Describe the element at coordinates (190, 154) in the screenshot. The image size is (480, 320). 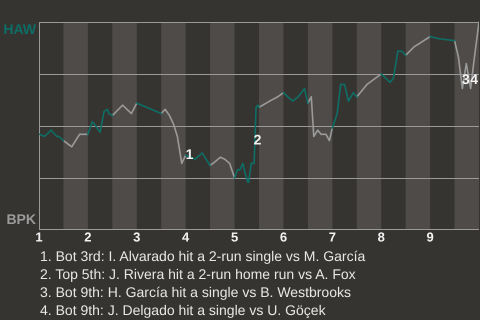
I see `annotation: 1` at that location.